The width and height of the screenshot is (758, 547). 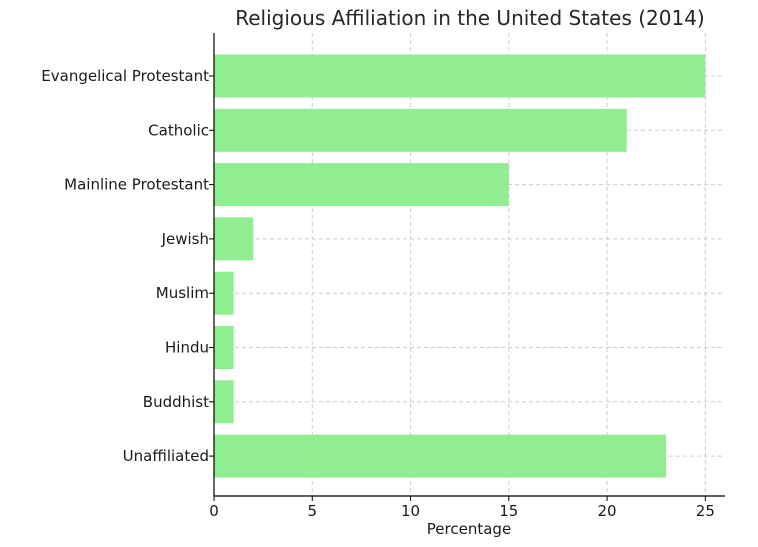 I want to click on category-label: Mainline Protestant, so click(x=136, y=185).